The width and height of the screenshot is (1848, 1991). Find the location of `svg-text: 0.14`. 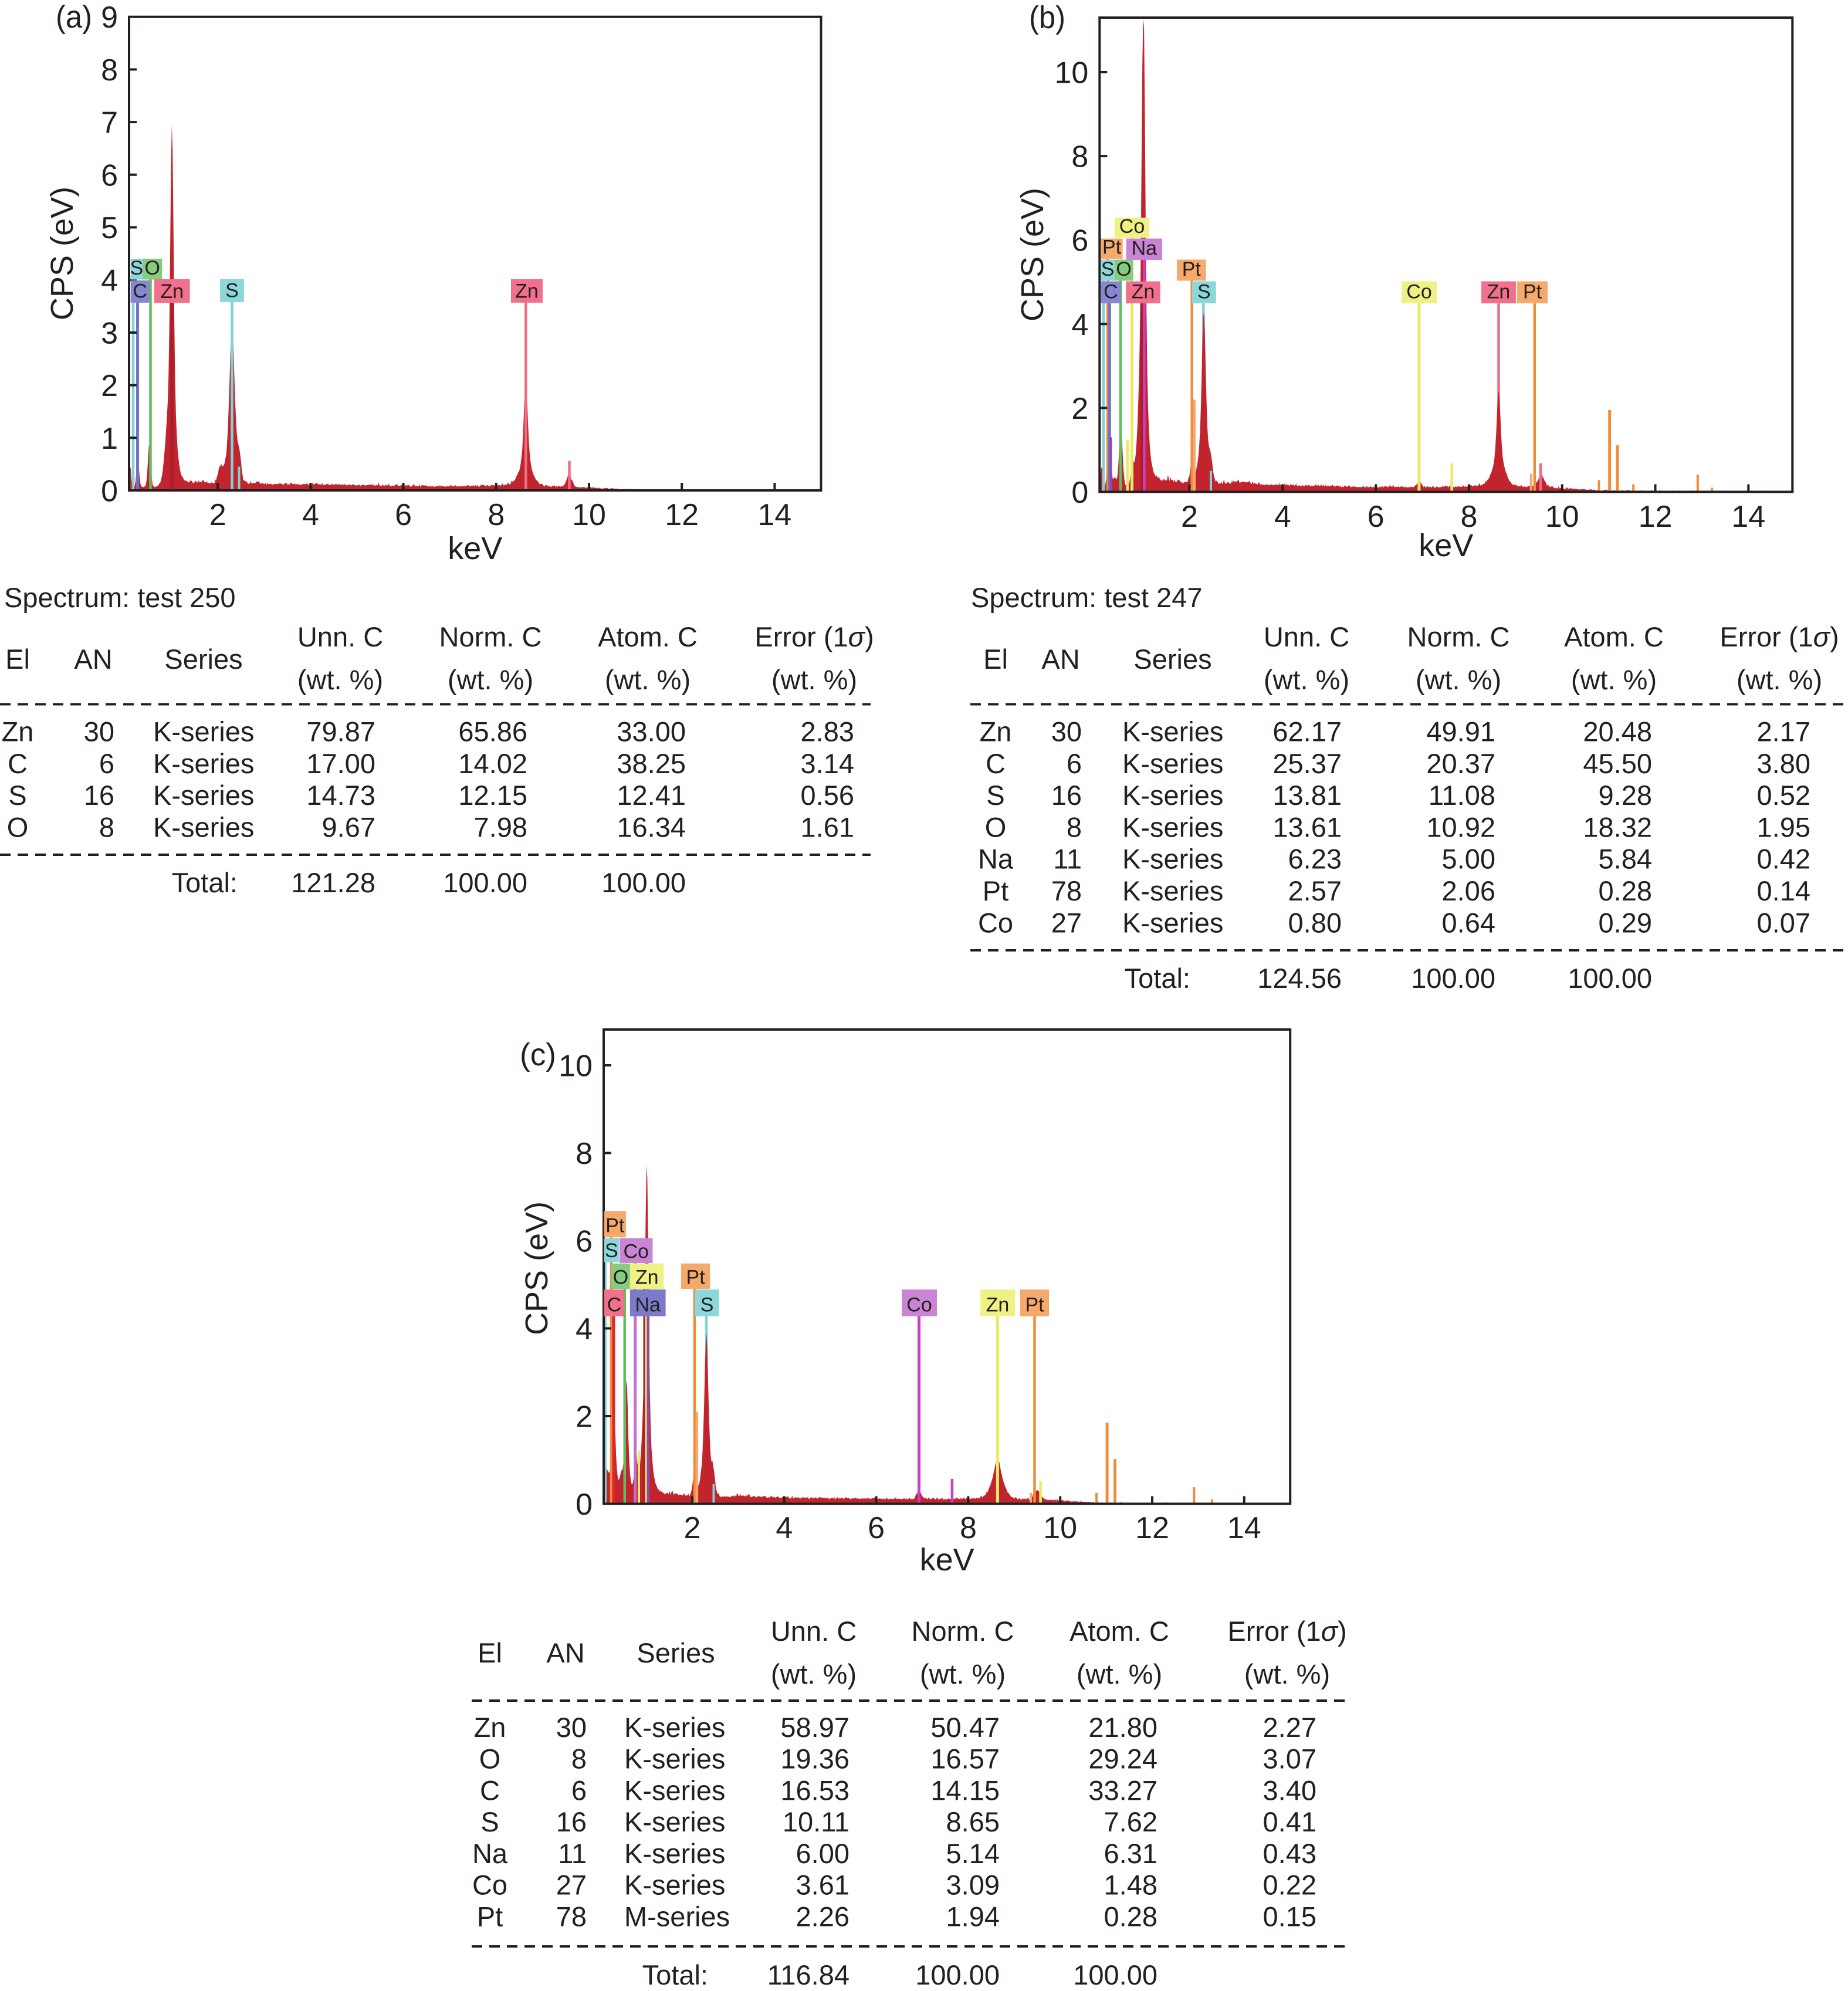

svg-text: 0.14 is located at coordinates (1784, 891).